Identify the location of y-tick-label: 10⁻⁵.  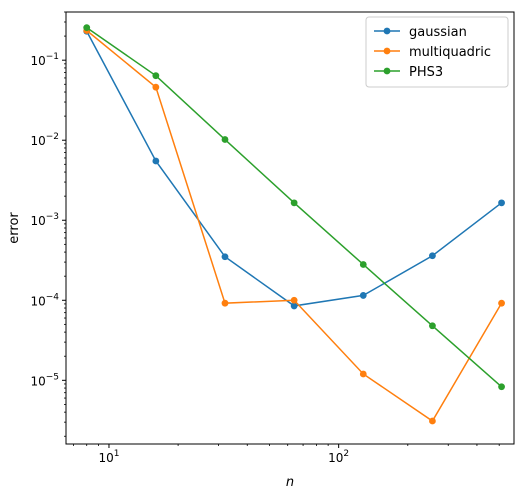
(44, 380).